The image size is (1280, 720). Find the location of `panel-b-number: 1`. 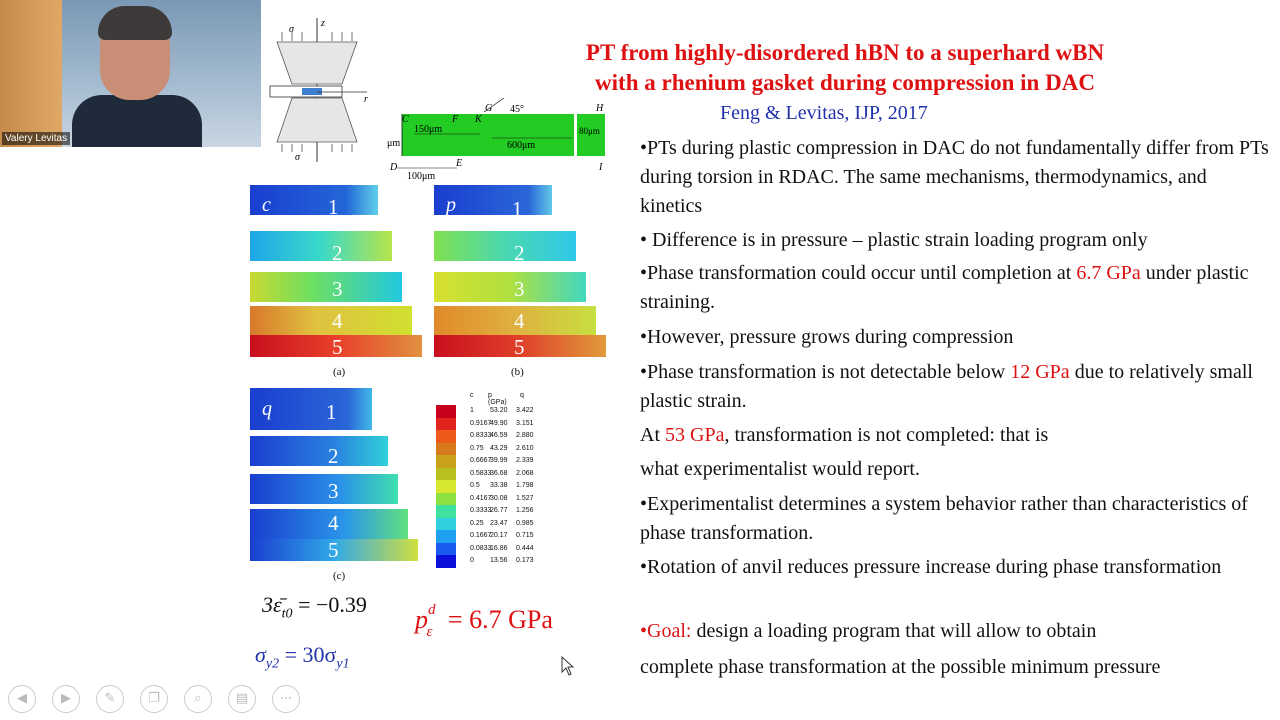

panel-b-number: 1 is located at coordinates (517, 209).